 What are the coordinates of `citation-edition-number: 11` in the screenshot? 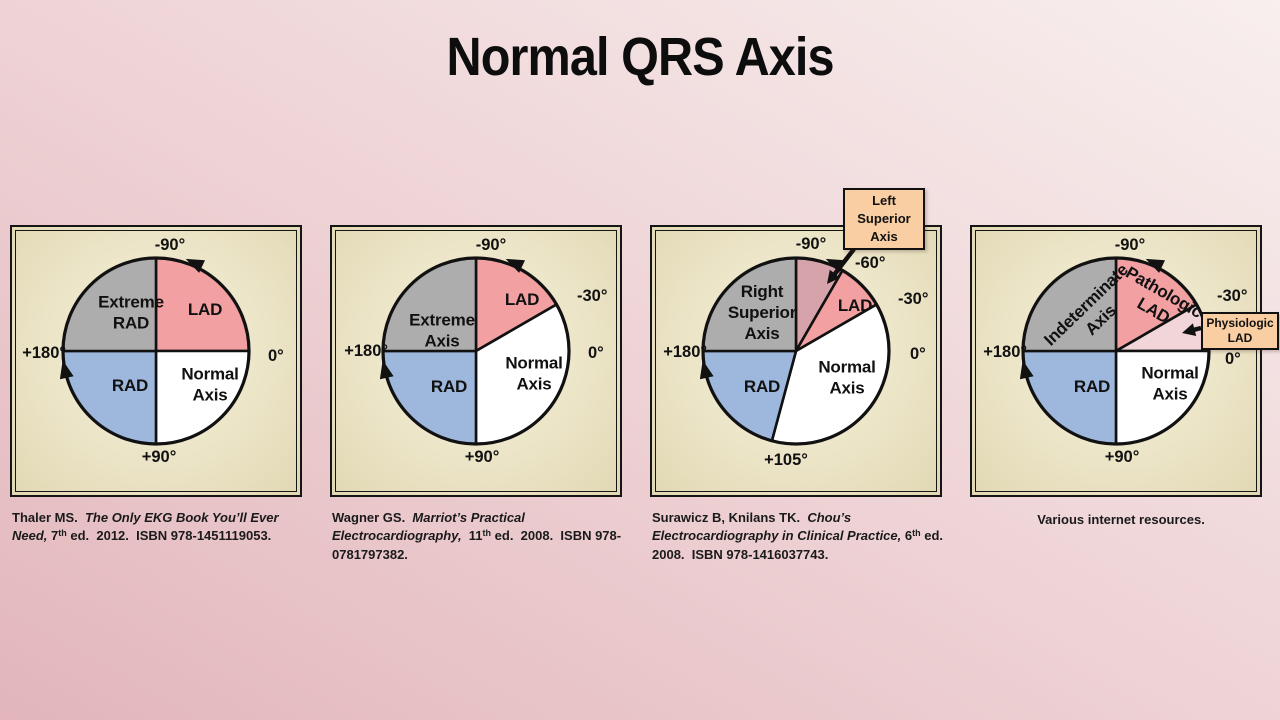 It's located at (472, 536).